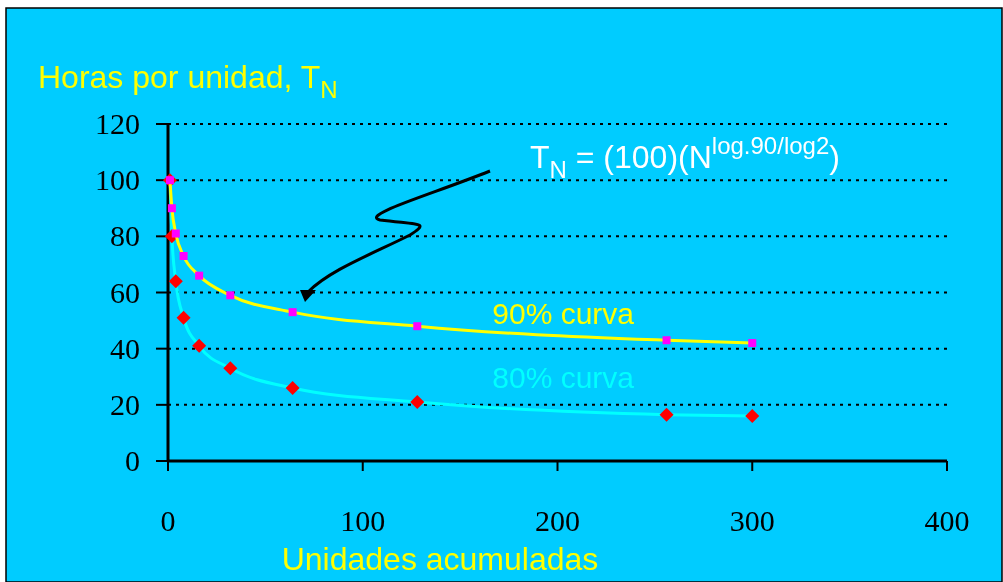 Image resolution: width=1003 pixels, height=582 pixels. What do you see at coordinates (125, 236) in the screenshot?
I see `y-tick-label: 80` at bounding box center [125, 236].